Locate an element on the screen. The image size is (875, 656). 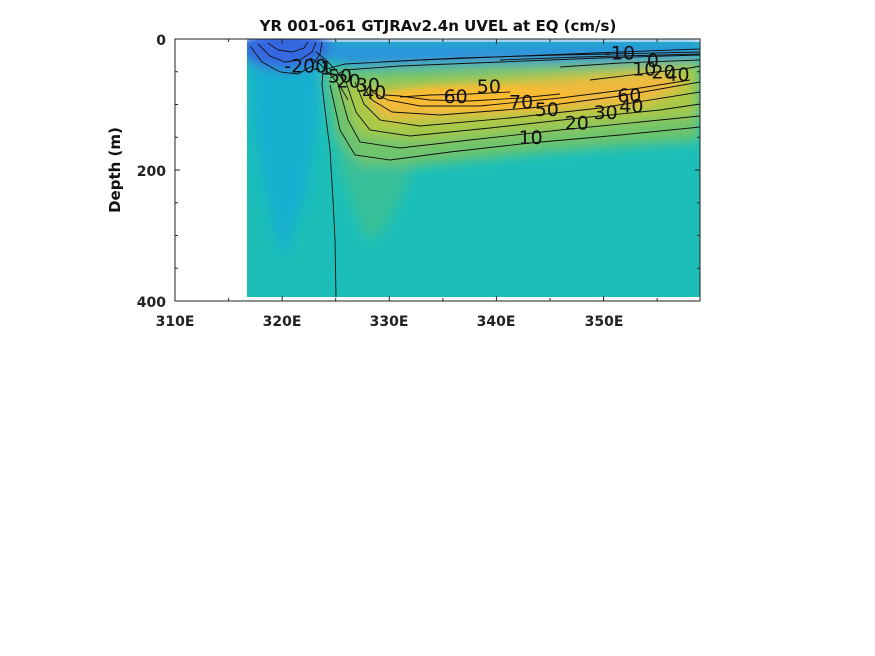
contour-label: -1 is located at coordinates (322, 69).